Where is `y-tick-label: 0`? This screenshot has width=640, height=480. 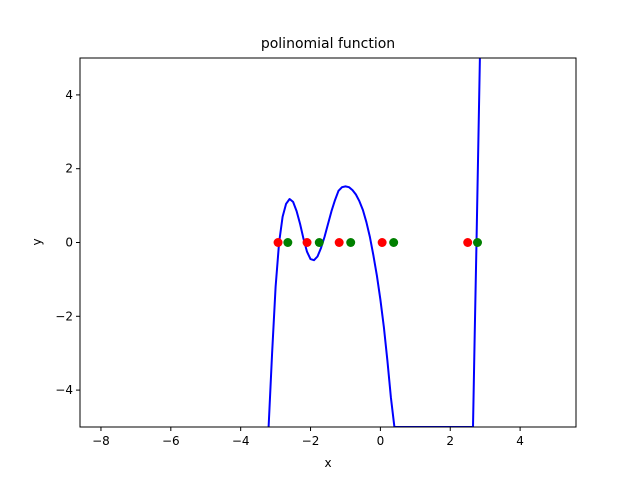
y-tick-label: 0 is located at coordinates (69, 243).